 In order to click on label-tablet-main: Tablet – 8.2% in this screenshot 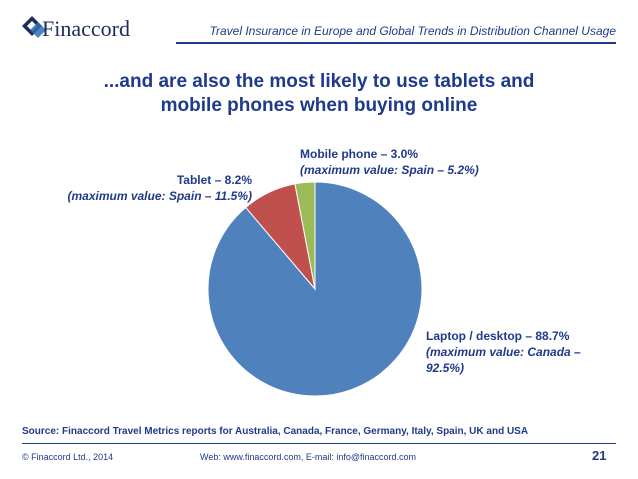, I will do `click(214, 180)`.